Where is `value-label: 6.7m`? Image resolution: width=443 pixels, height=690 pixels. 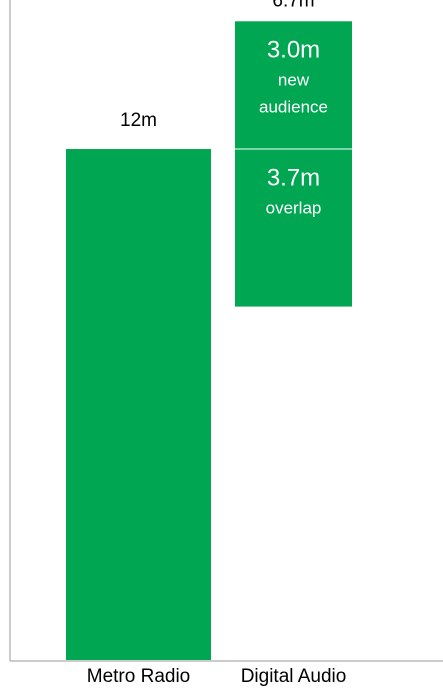
value-label: 6.7m is located at coordinates (293, 5).